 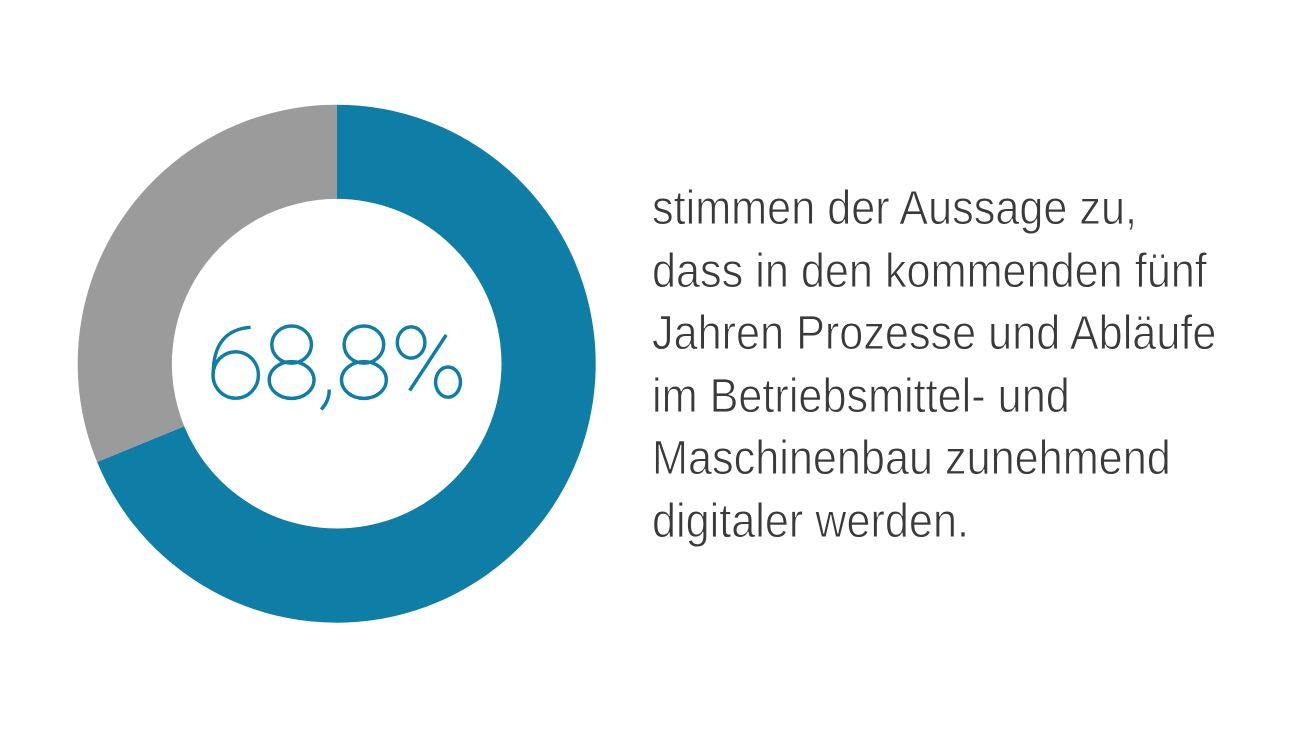 What do you see at coordinates (934, 334) in the screenshot?
I see `statement-line: Jahren Prozesse und Abläufe` at bounding box center [934, 334].